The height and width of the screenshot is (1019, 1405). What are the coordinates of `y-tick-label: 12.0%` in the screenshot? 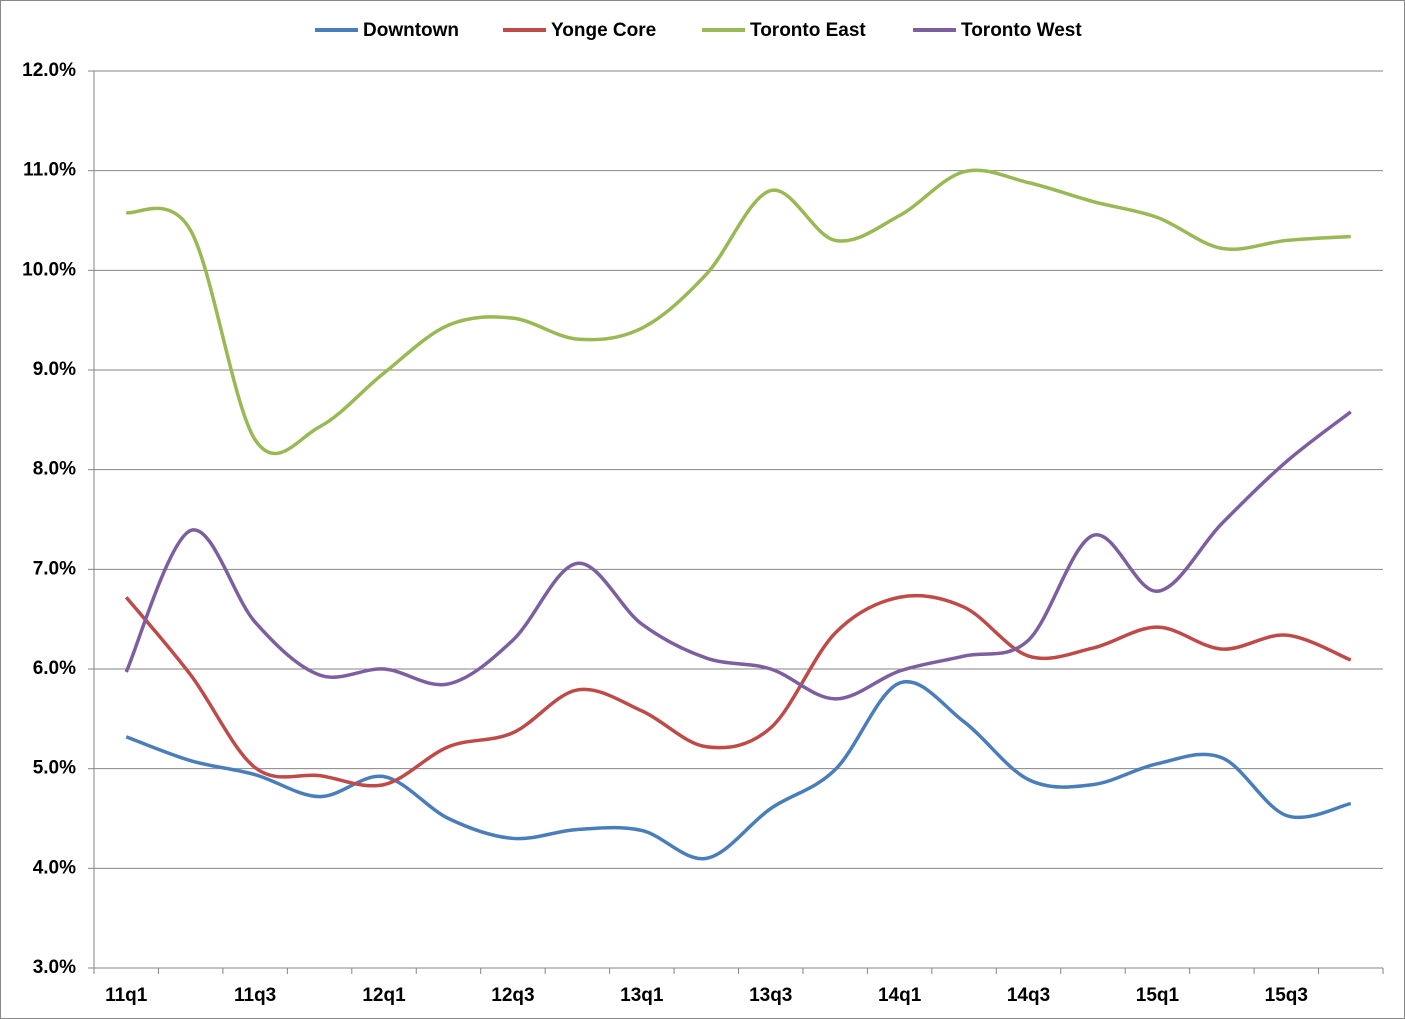 It's located at (49, 70).